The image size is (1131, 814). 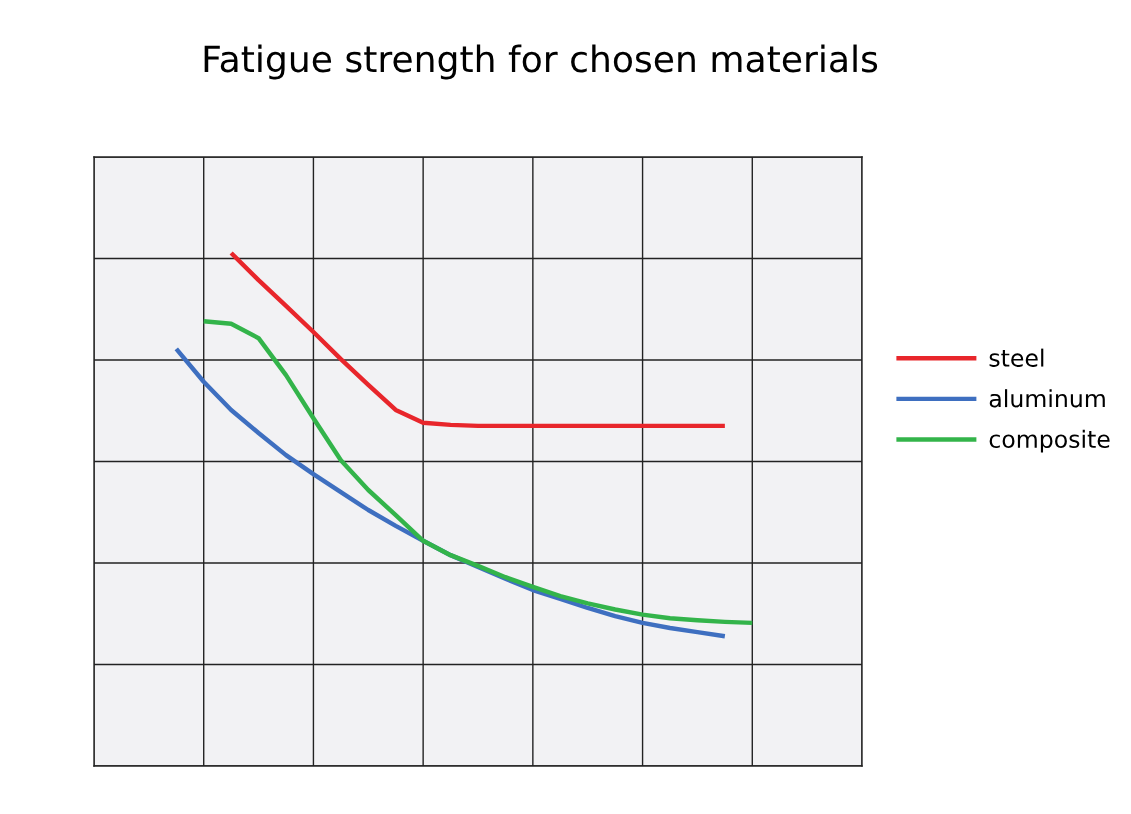 I want to click on legend-label: steel, so click(x=1016, y=357).